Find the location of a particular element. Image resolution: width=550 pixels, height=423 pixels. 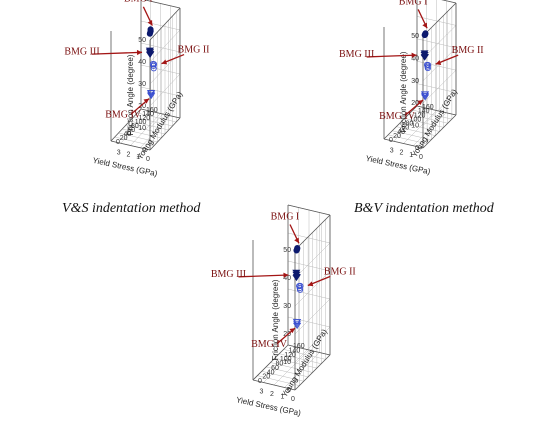

y-tick-label: 120 is located at coordinates (420, 115).